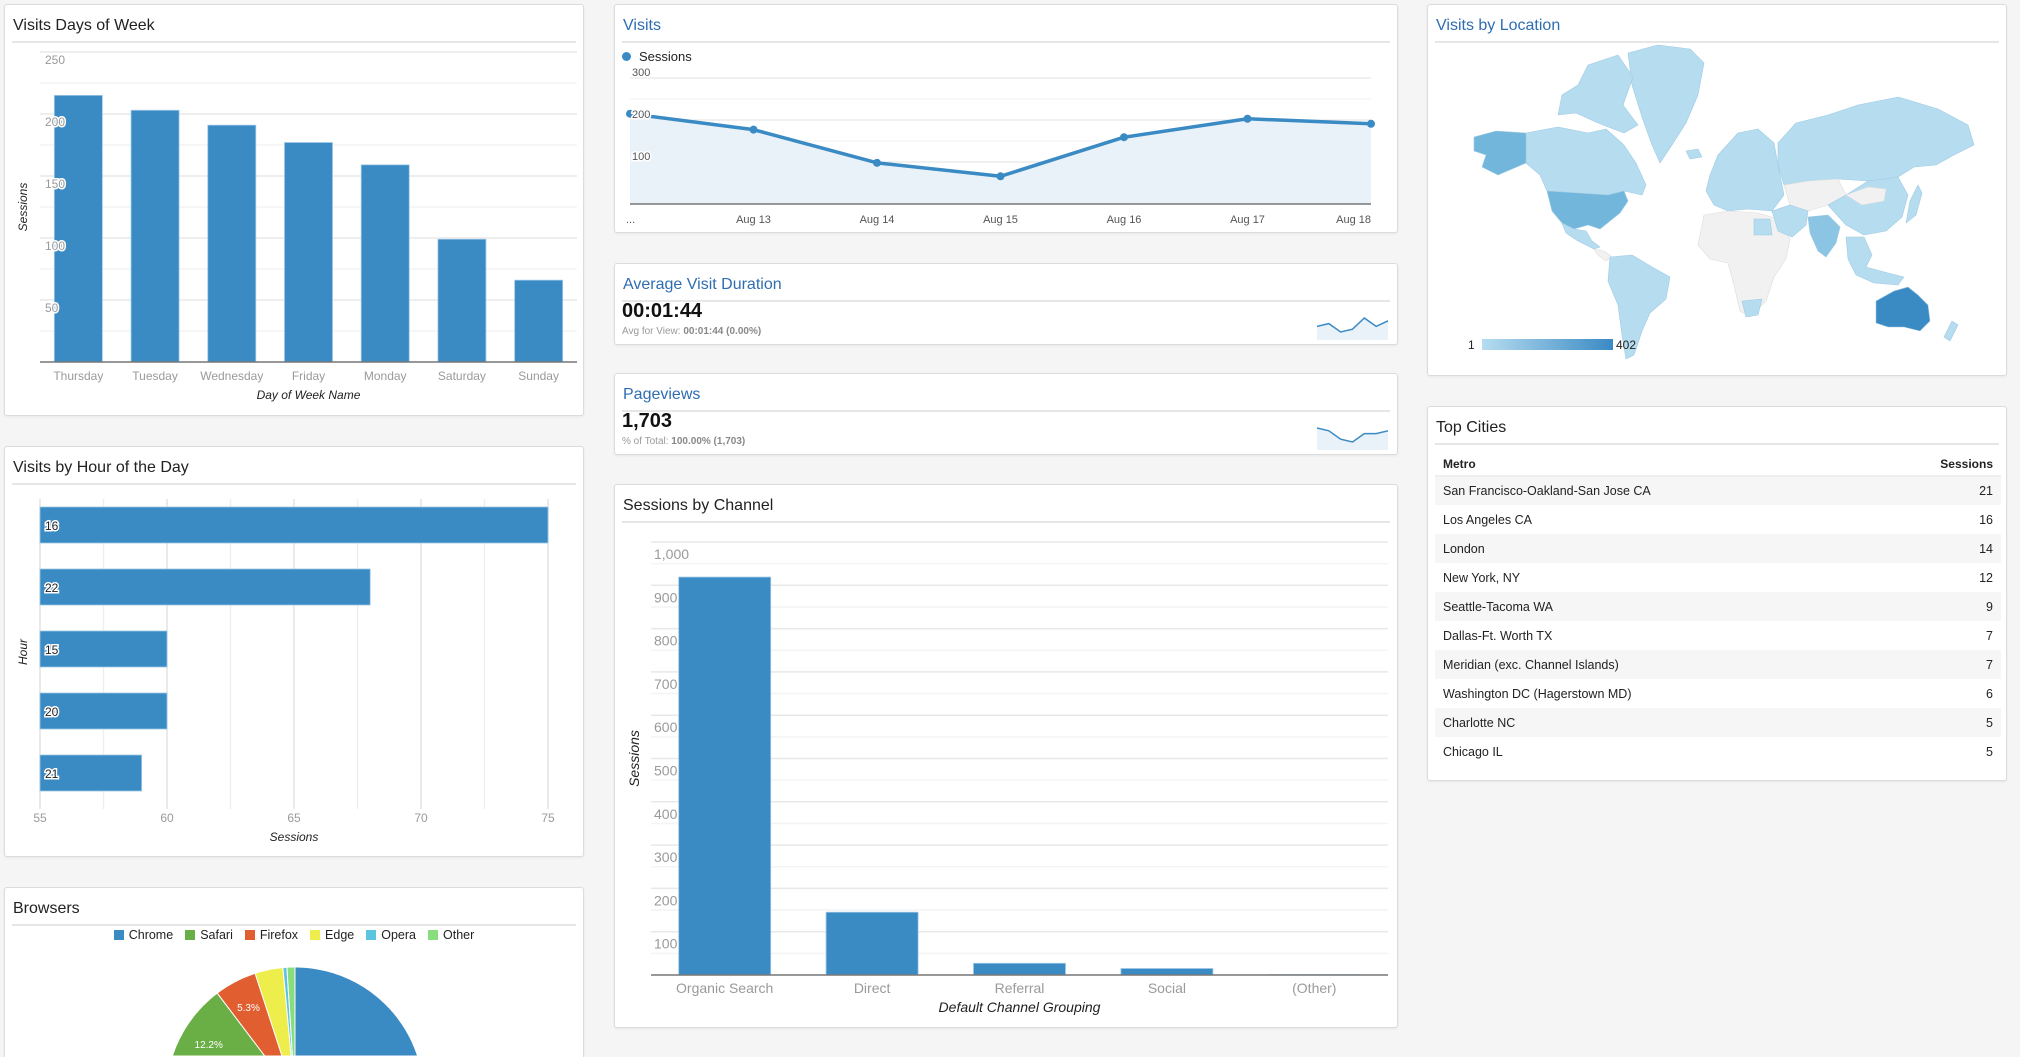  What do you see at coordinates (1903, 309) in the screenshot?
I see `map-region-australia` at bounding box center [1903, 309].